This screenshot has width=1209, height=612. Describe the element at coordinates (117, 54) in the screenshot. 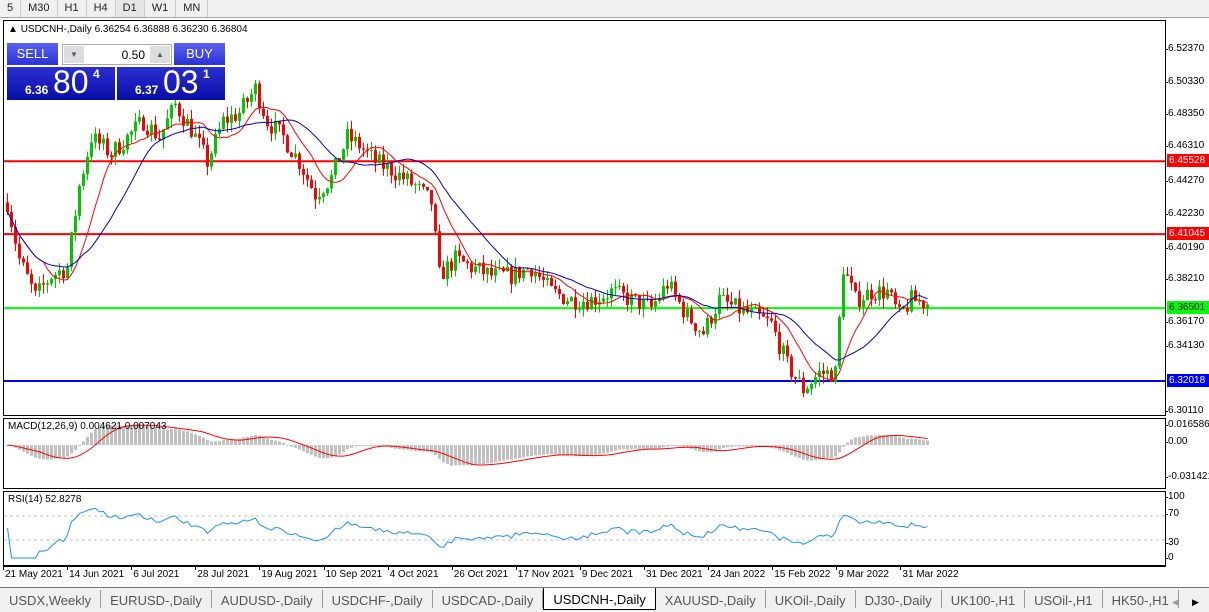

I see `lot-size-input: ▼ 0.50 ▲` at that location.